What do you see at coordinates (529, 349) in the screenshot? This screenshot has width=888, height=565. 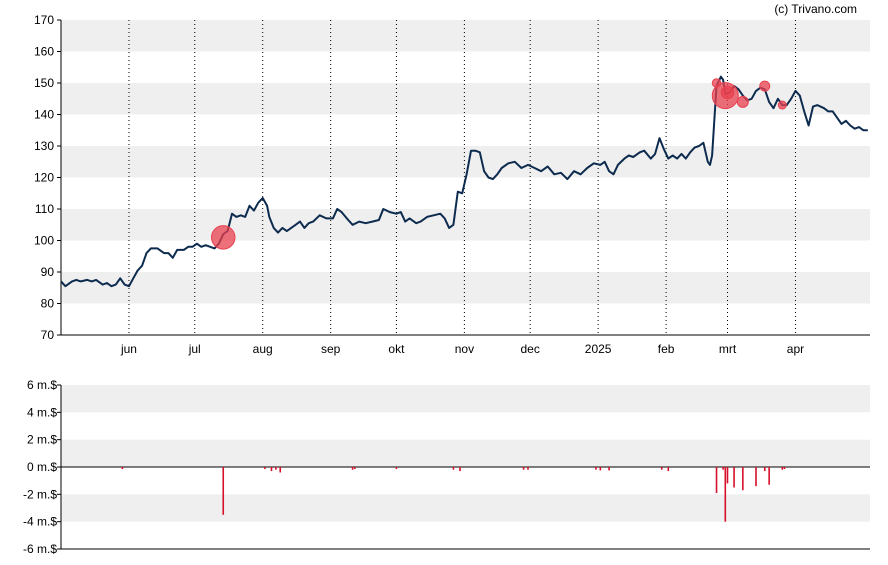 I see `x-tick-label: dec` at bounding box center [529, 349].